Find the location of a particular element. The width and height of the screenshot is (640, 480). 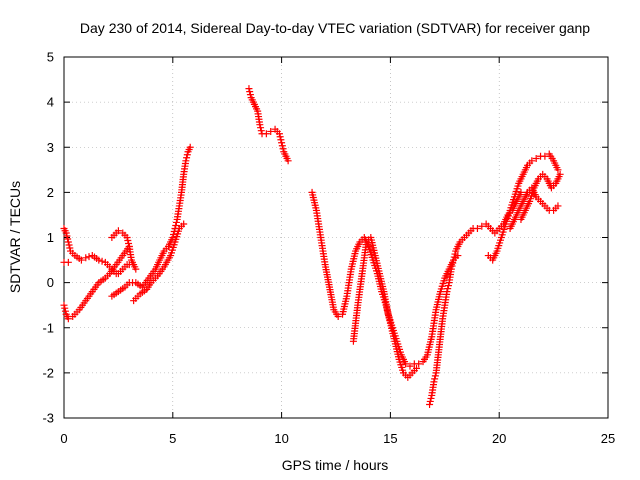

y-tick-label: 5 is located at coordinates (50, 57).